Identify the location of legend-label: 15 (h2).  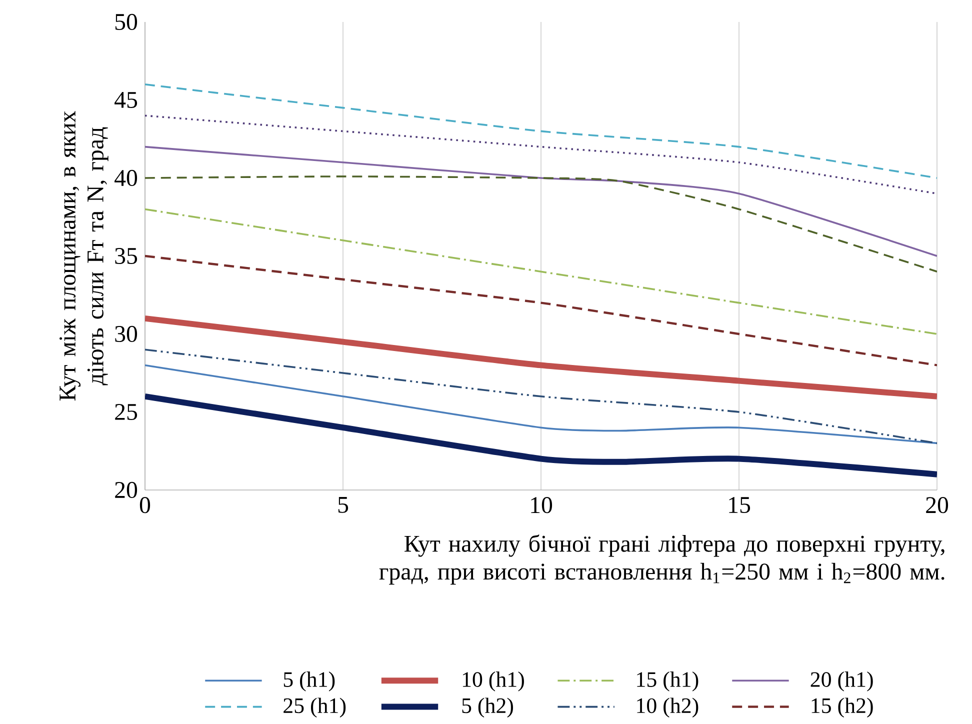
(842, 708).